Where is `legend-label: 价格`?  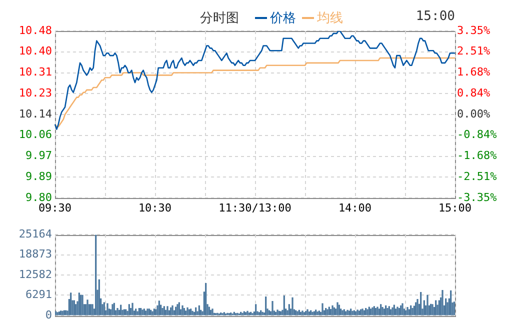 legend-label: 价格 is located at coordinates (283, 18).